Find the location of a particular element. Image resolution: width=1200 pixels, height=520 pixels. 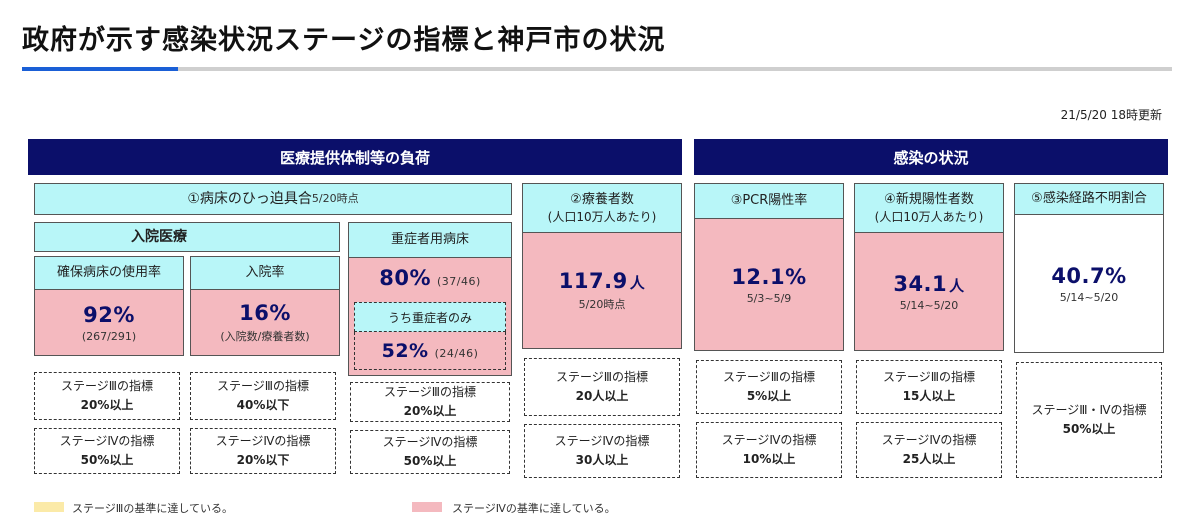

stage4-value: 10%以上 is located at coordinates (769, 459).